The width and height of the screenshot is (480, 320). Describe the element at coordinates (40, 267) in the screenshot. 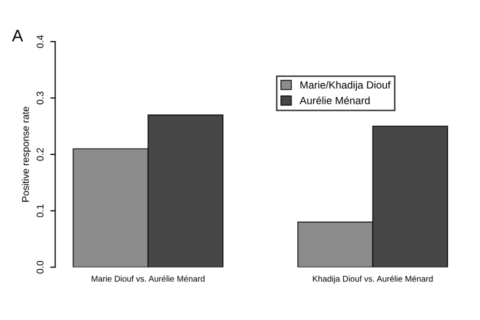

I see `y-tick-label: 0.0` at that location.